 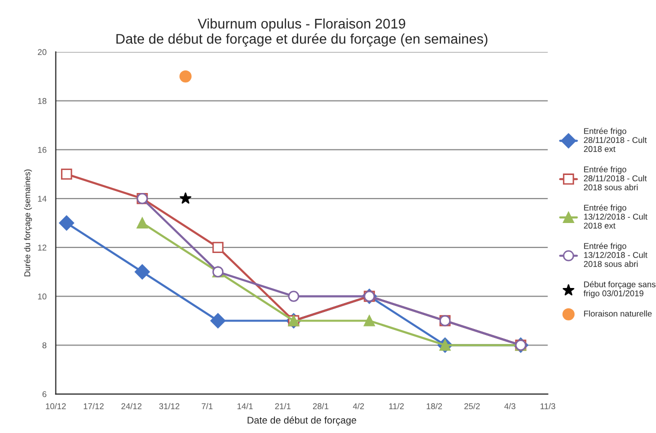 I want to click on x-axis-title: Date de début de forçage, so click(x=302, y=421).